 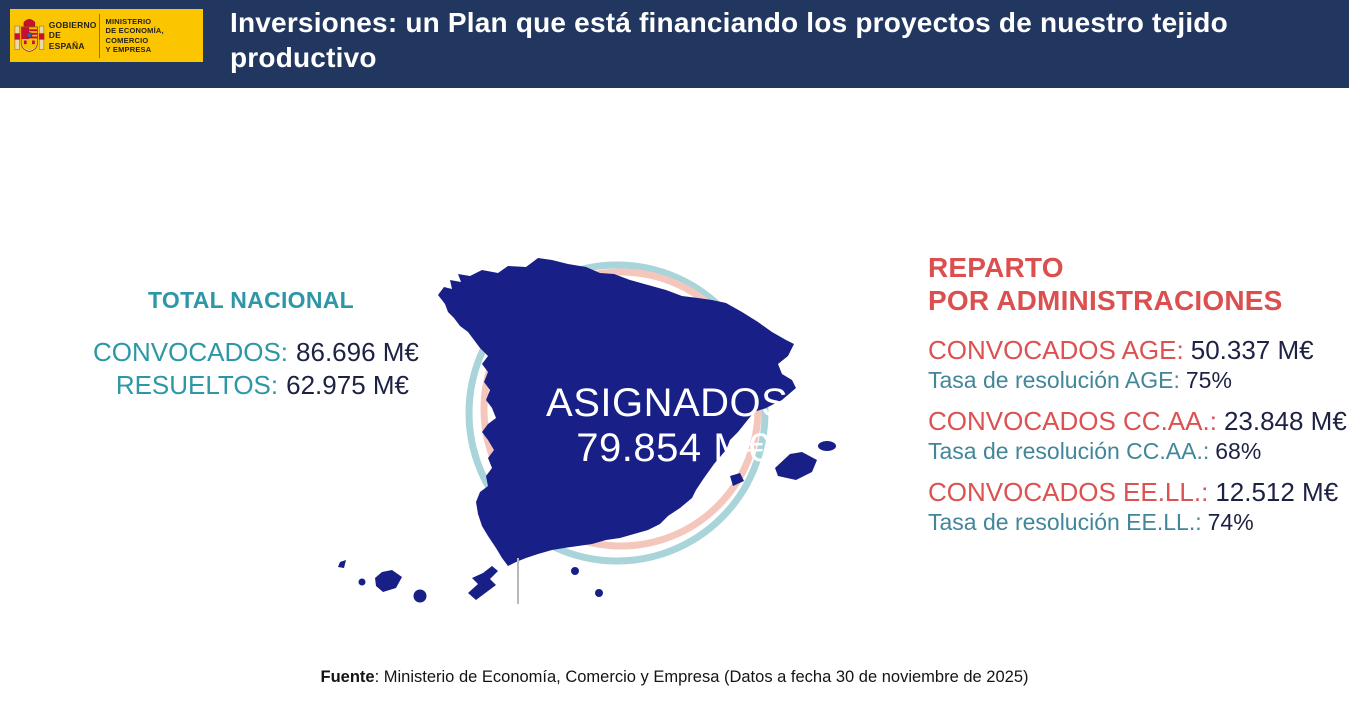 What do you see at coordinates (347, 677) in the screenshot?
I see `source-label: Fuente` at bounding box center [347, 677].